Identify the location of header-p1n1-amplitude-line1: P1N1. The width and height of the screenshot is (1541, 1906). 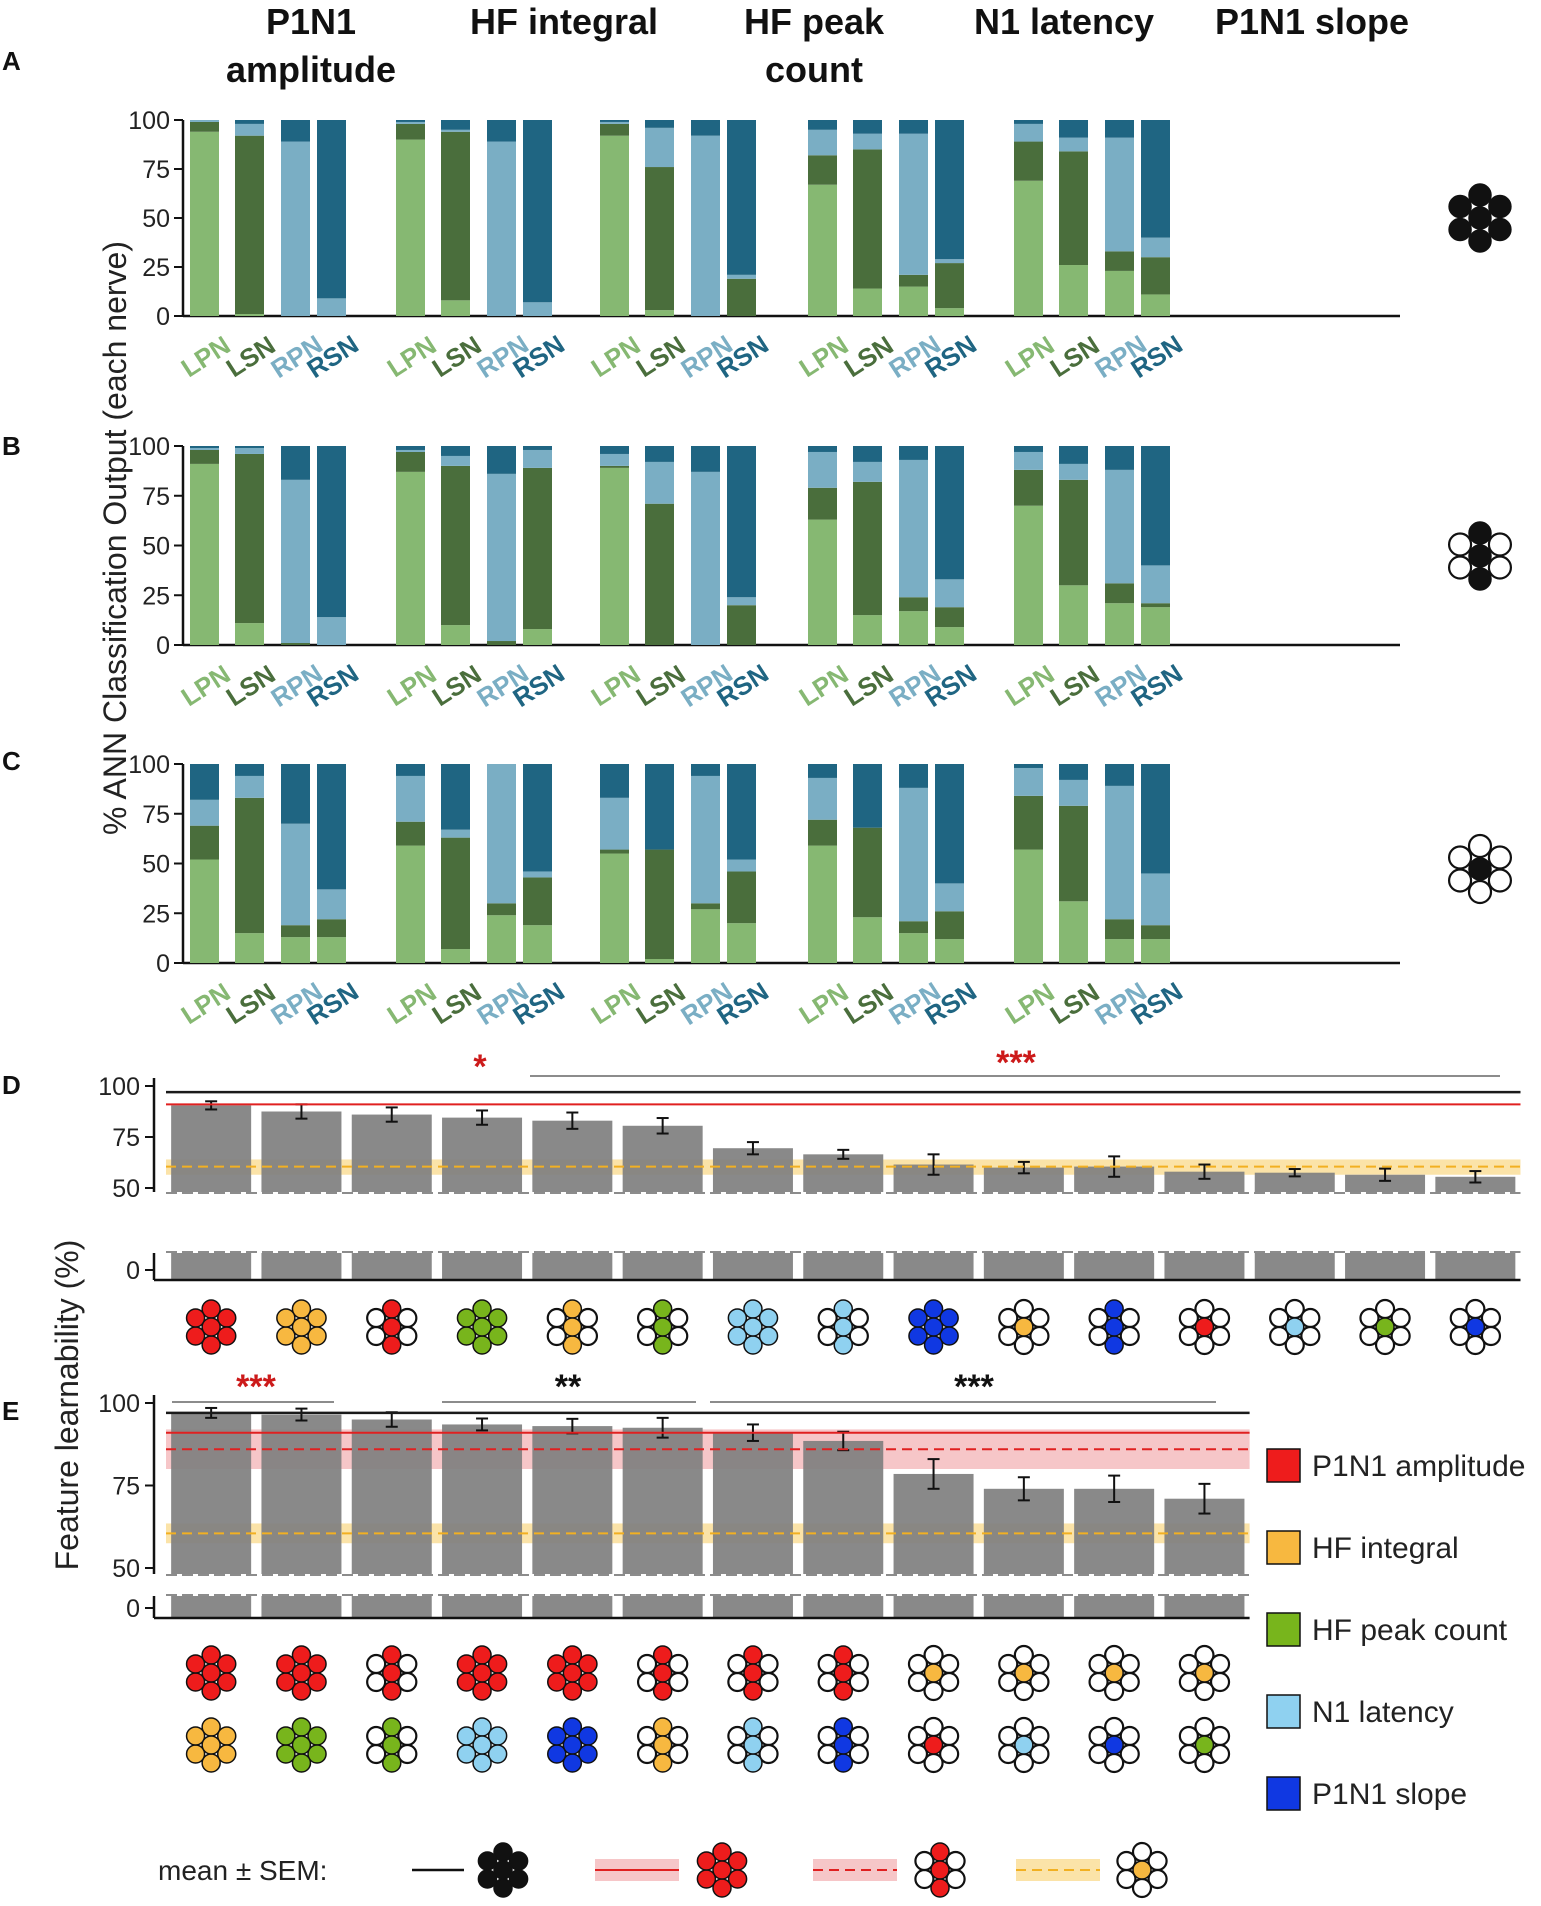
(311, 21).